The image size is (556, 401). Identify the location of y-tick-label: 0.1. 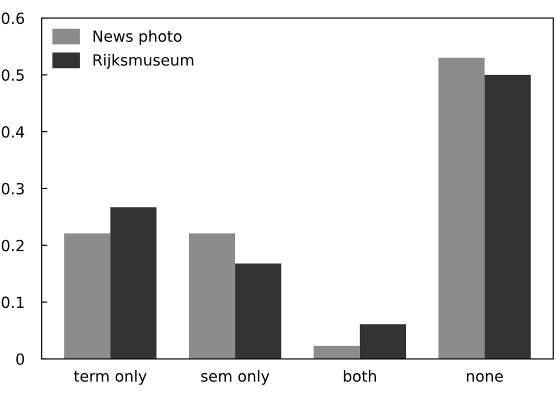
(13, 302).